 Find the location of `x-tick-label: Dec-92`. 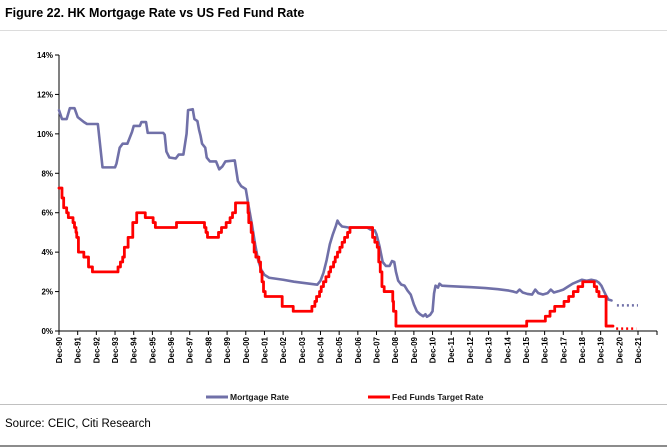

x-tick-label: Dec-92 is located at coordinates (96, 349).